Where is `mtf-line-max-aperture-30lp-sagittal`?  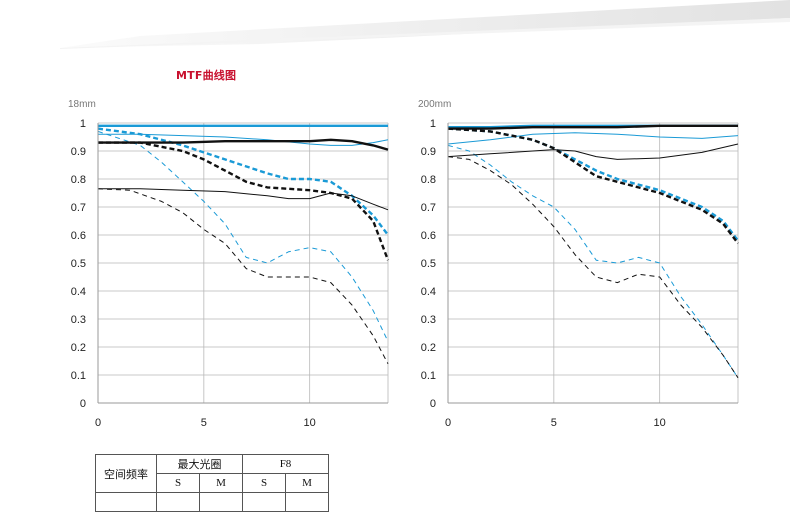 mtf-line-max-aperture-30lp-sagittal is located at coordinates (593, 138).